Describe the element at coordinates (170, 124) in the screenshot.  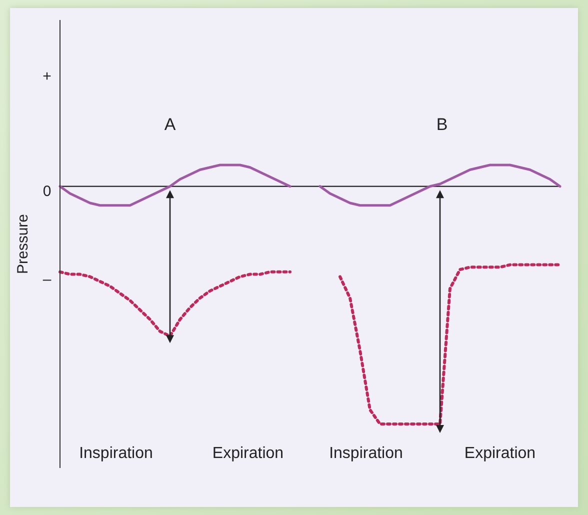
I see `text: A` at that location.